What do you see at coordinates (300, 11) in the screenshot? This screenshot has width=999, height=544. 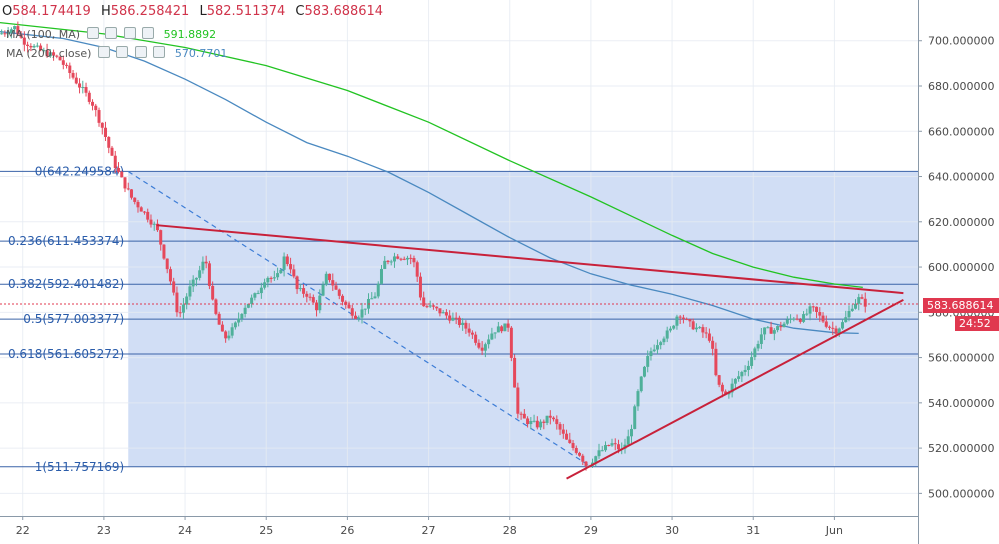 I see `ohlc-close-key: C` at bounding box center [300, 11].